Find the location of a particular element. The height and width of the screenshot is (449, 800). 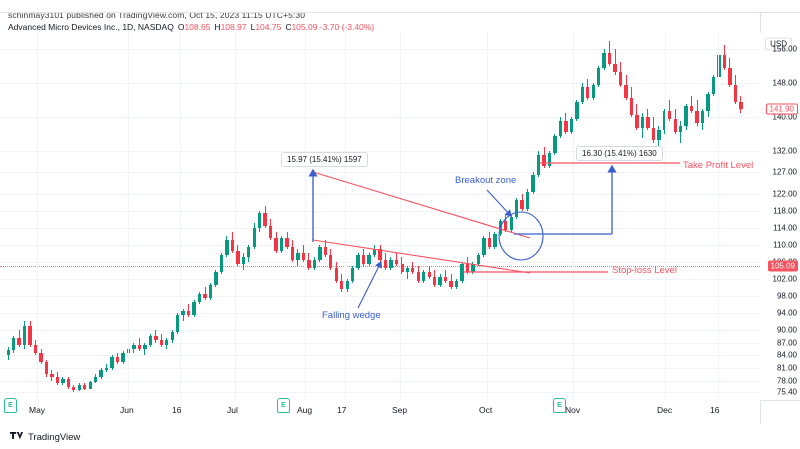

price-tick: 75.40 is located at coordinates (786, 392).